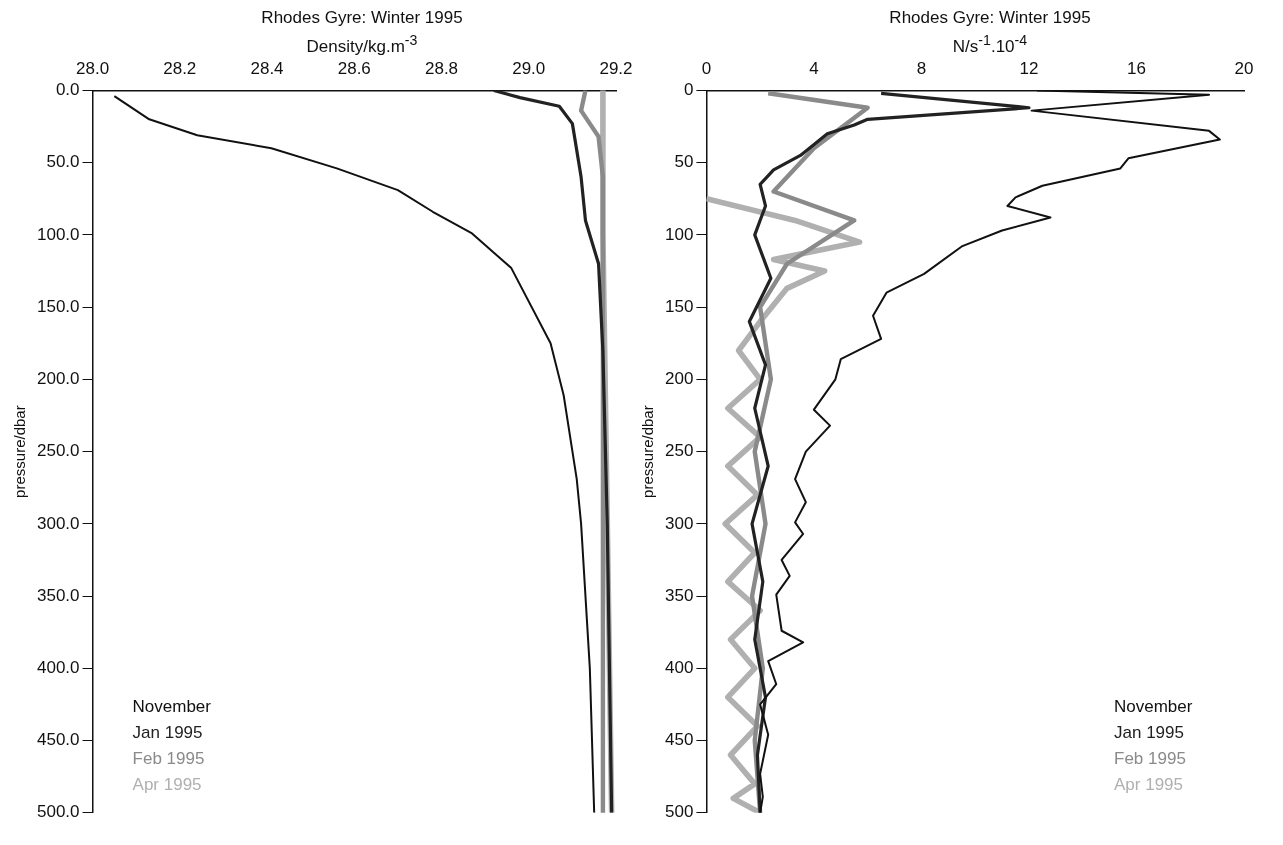 The image size is (1283, 845). Describe the element at coordinates (441, 68) in the screenshot. I see `x-tick-label: 28.8` at that location.